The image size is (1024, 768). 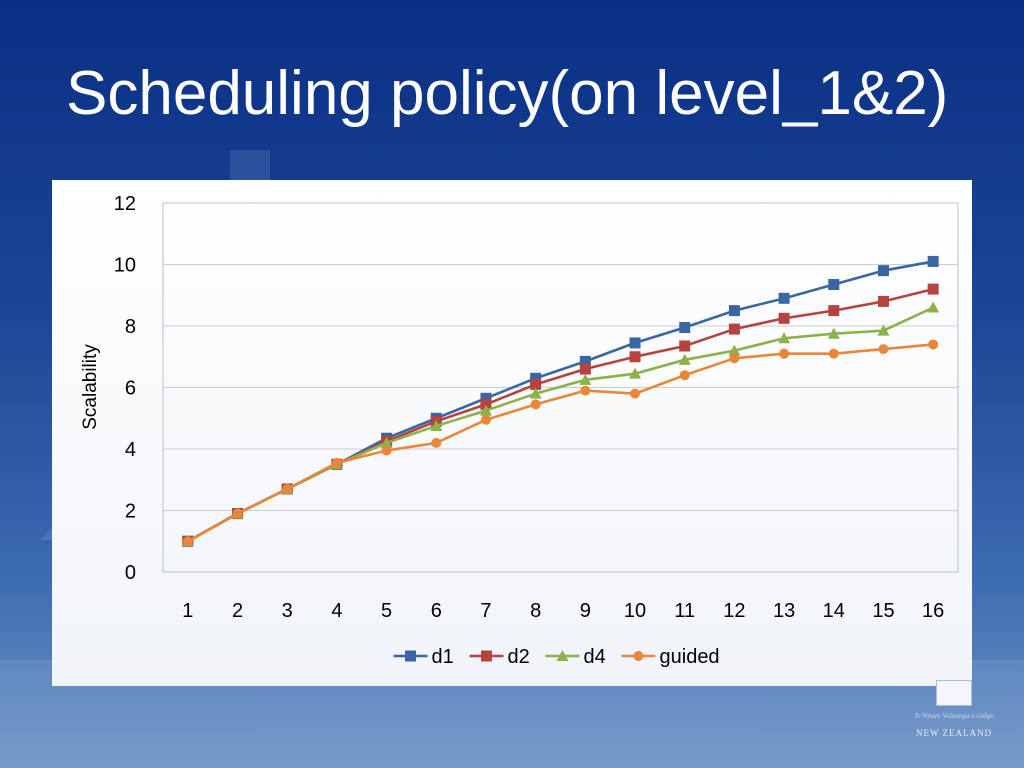 What do you see at coordinates (287, 611) in the screenshot?
I see `x-tick-label: 3` at bounding box center [287, 611].